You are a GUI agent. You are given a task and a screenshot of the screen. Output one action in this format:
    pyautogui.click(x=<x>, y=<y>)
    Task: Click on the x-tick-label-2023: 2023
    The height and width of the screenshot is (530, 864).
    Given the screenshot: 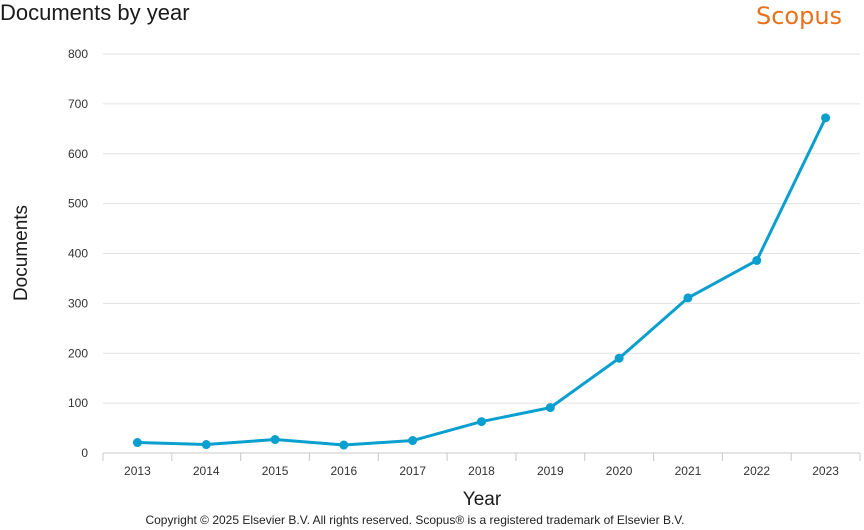 What is the action you would take?
    pyautogui.click(x=825, y=471)
    